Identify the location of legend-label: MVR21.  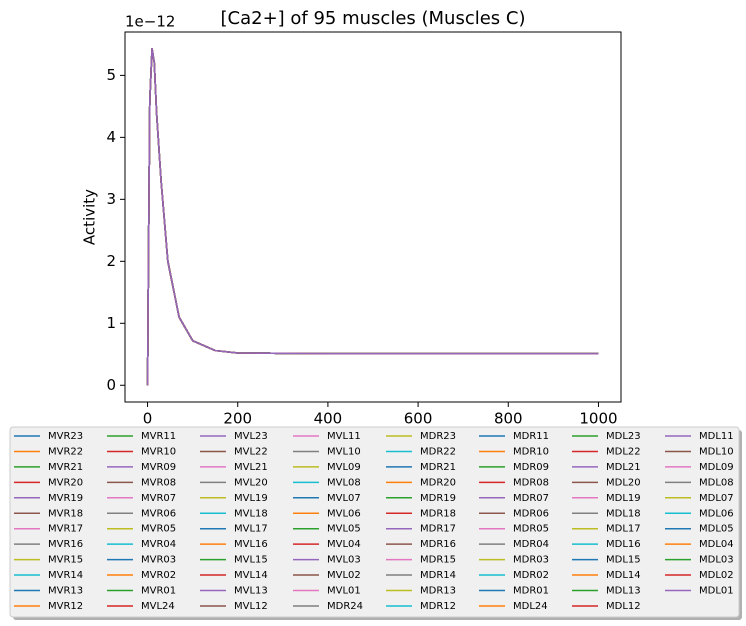
(65, 467).